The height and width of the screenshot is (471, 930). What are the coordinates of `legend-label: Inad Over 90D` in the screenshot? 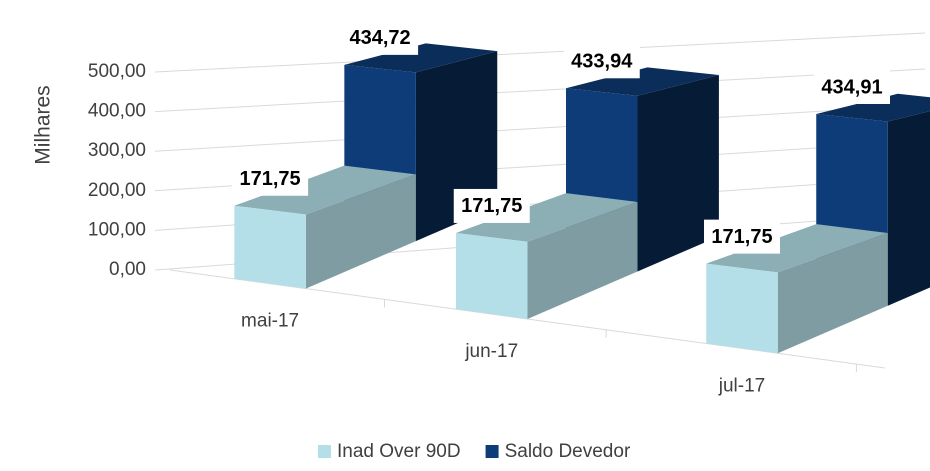 It's located at (399, 451).